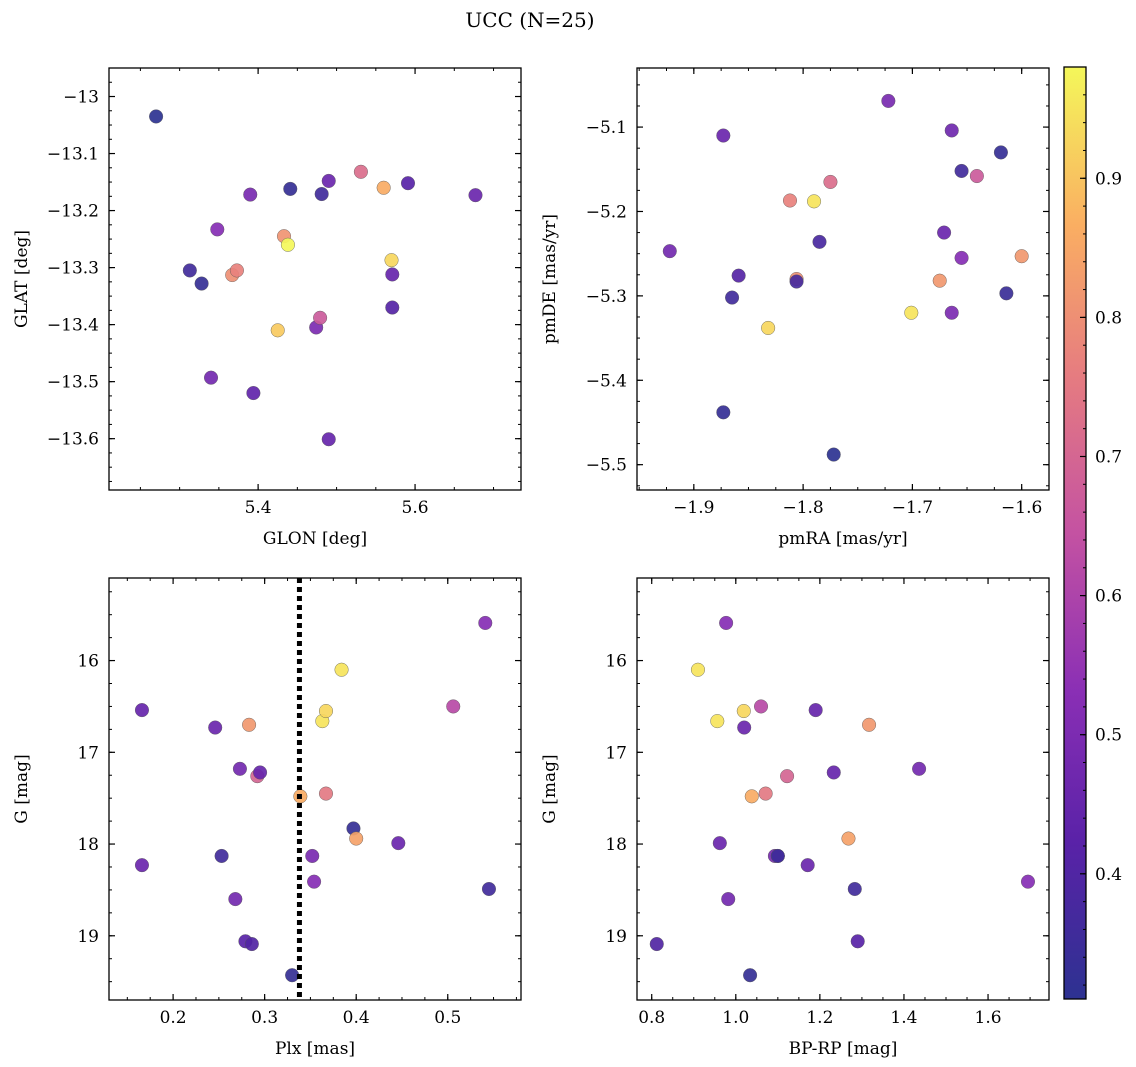 This screenshot has height=1067, width=1136. Describe the element at coordinates (88, 753) in the screenshot. I see `y-tick-label: 17` at that location.